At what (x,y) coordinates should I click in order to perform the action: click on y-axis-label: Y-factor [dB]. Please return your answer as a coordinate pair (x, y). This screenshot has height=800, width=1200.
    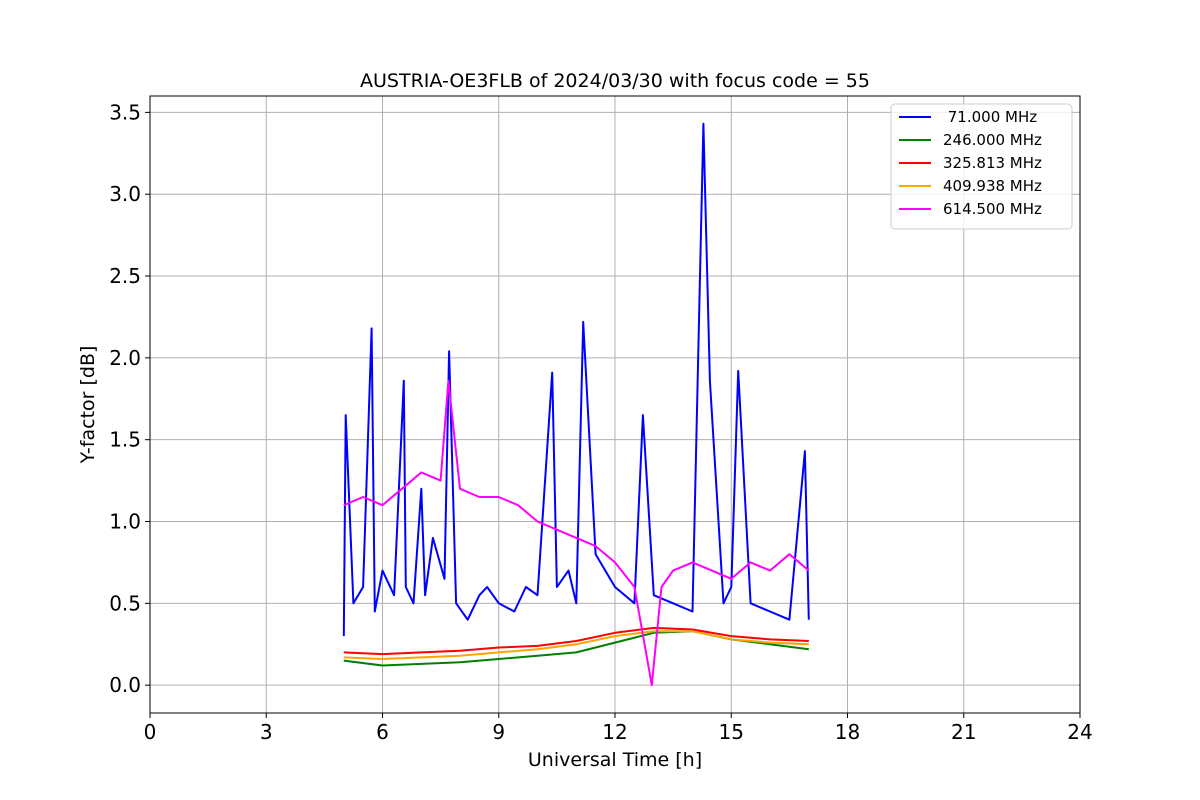
    Looking at the image, I should click on (88, 405).